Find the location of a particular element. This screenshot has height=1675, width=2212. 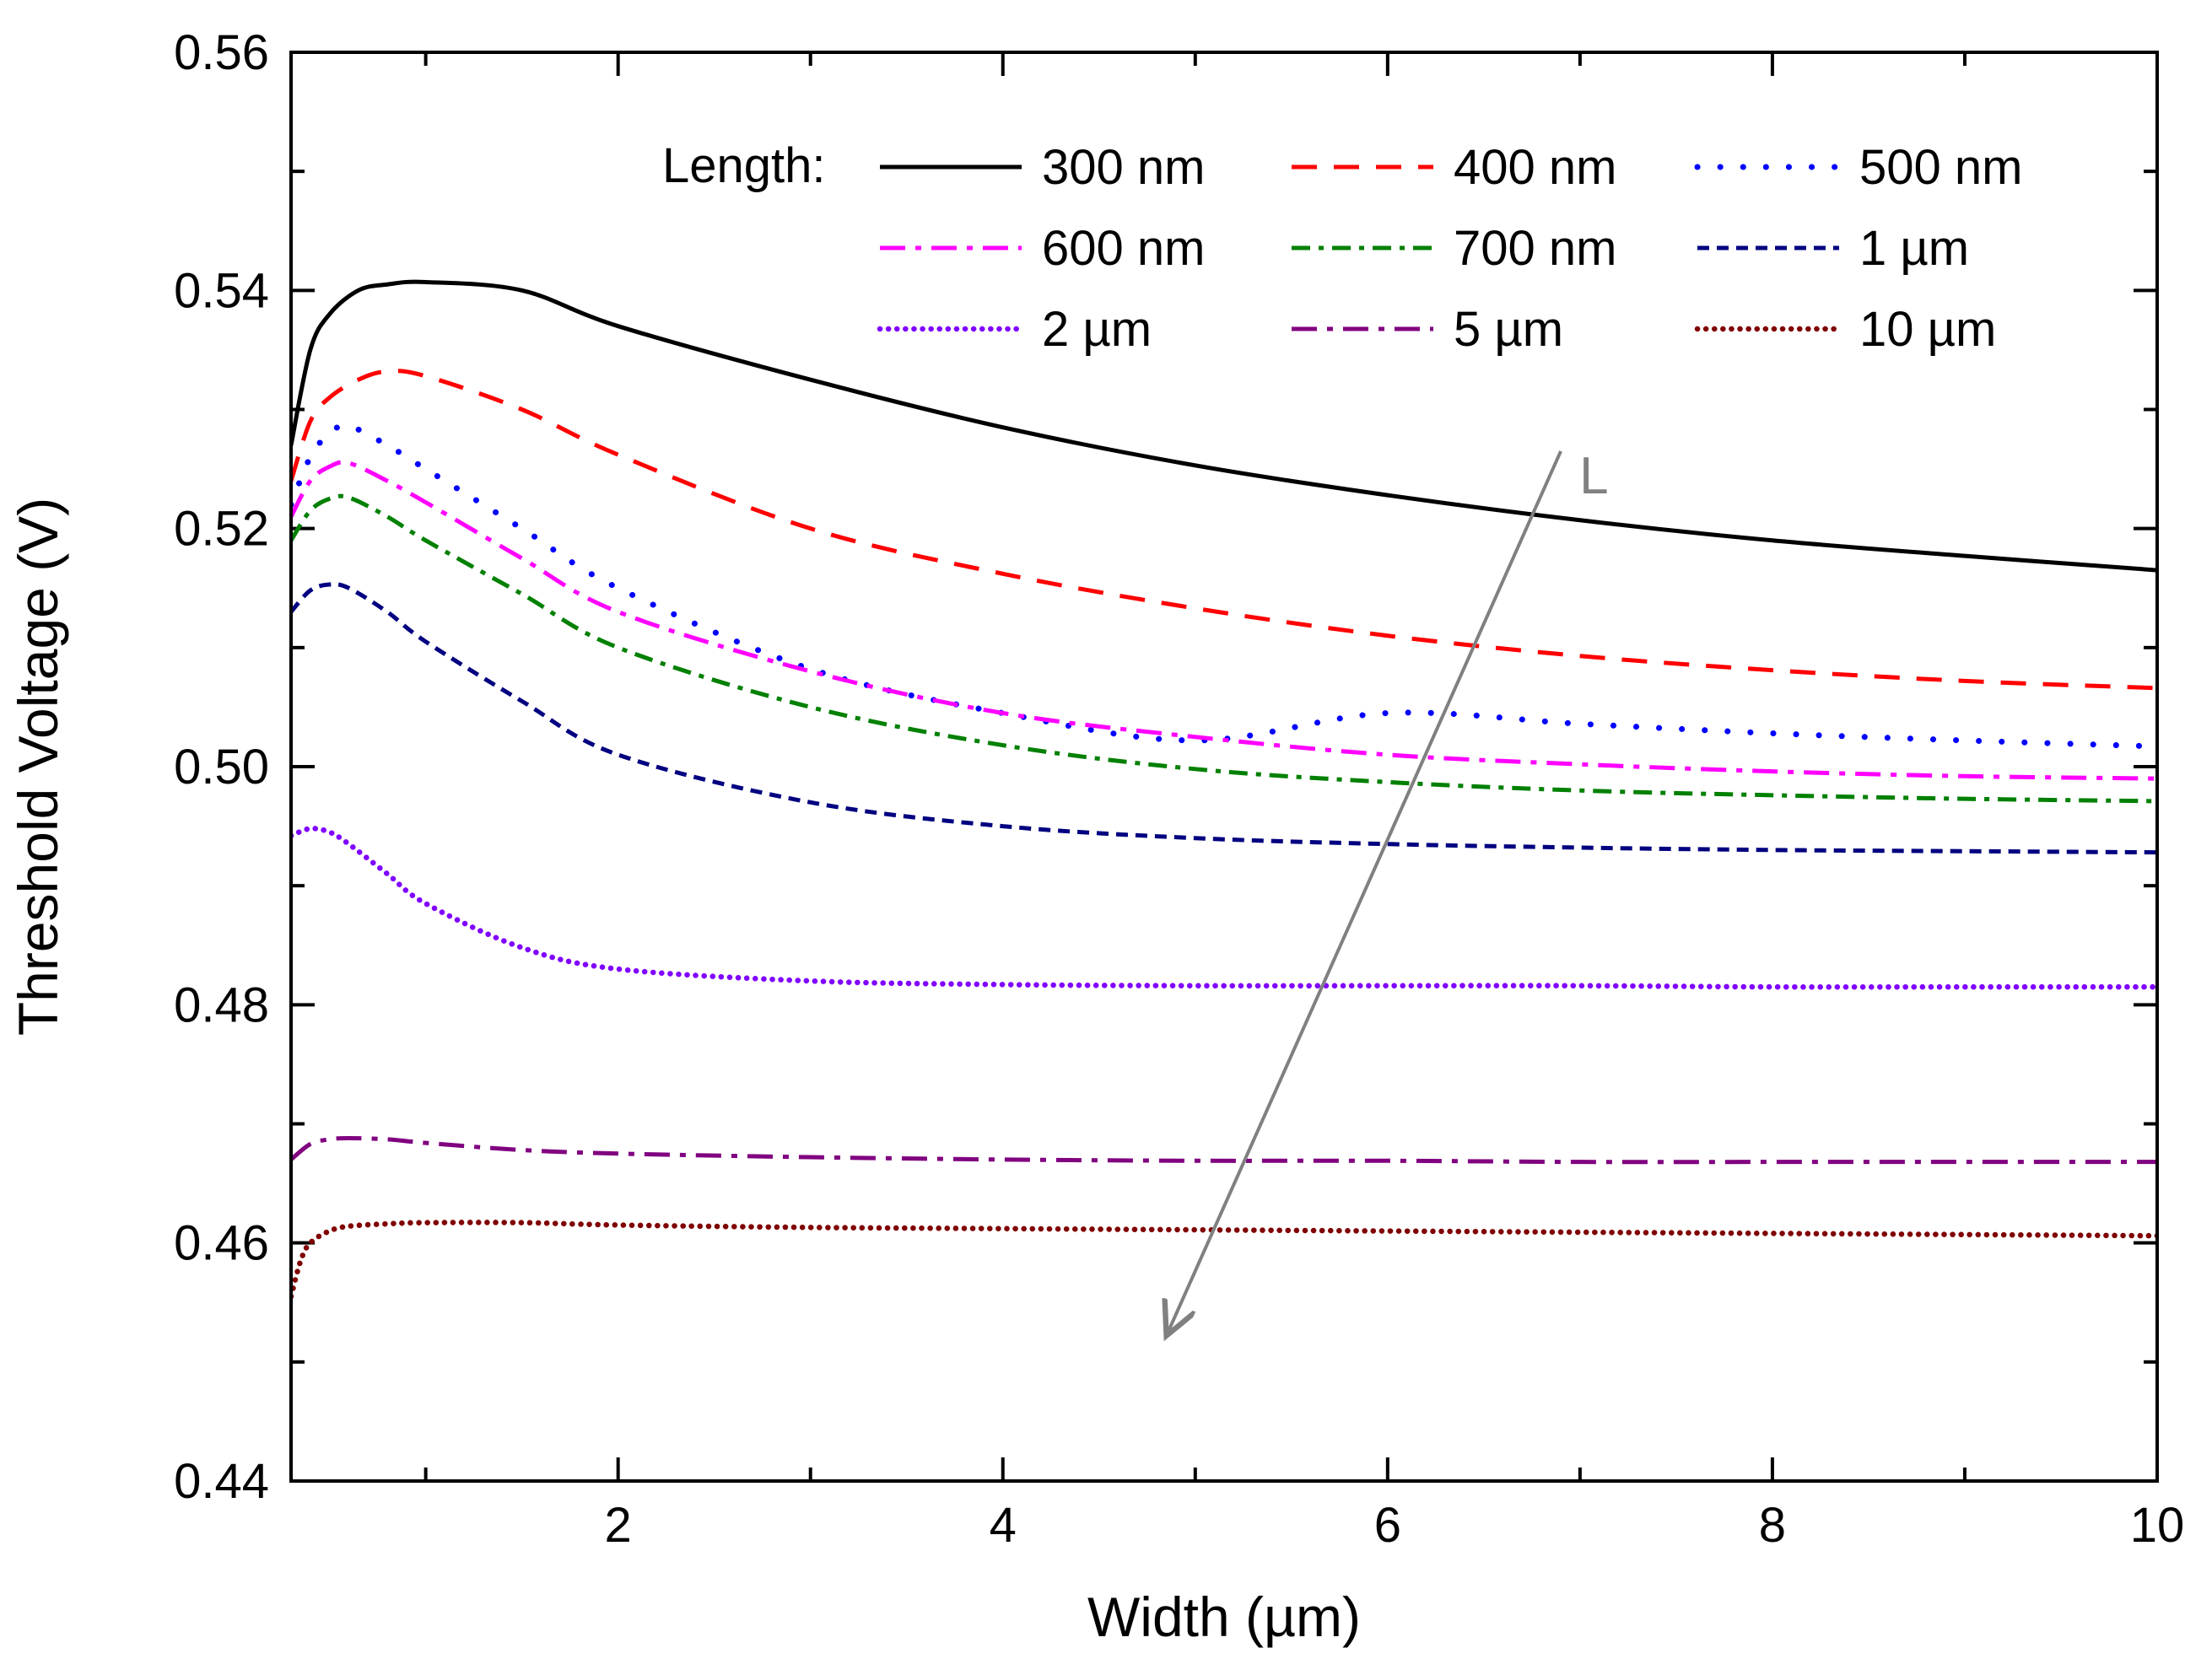

legend-label-600-nm: 600 nm is located at coordinates (1123, 248).